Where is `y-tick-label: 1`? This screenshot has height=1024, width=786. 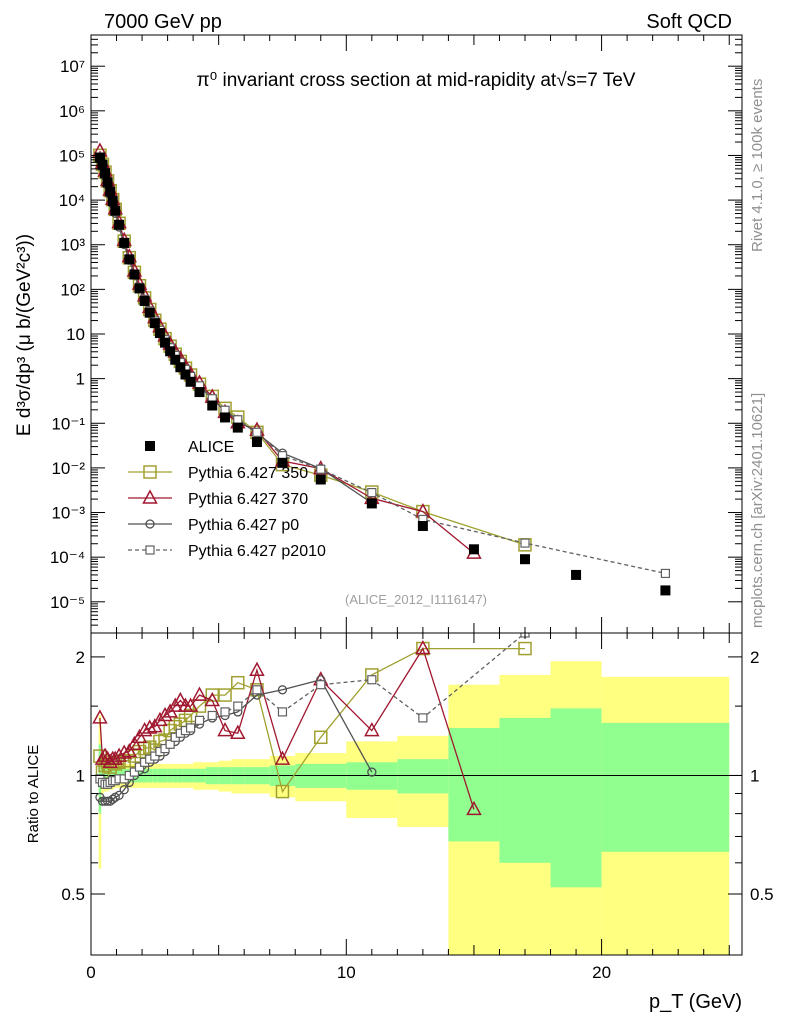 y-tick-label: 1 is located at coordinates (80, 379).